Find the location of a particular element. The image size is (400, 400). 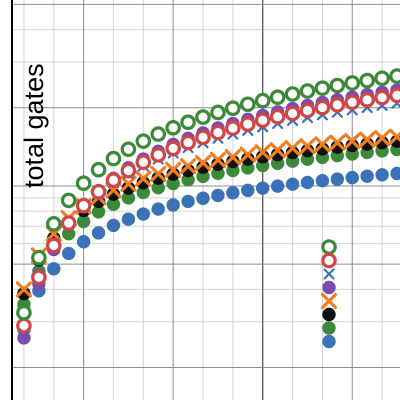

y-axis-label: total gates is located at coordinates (34, 125).